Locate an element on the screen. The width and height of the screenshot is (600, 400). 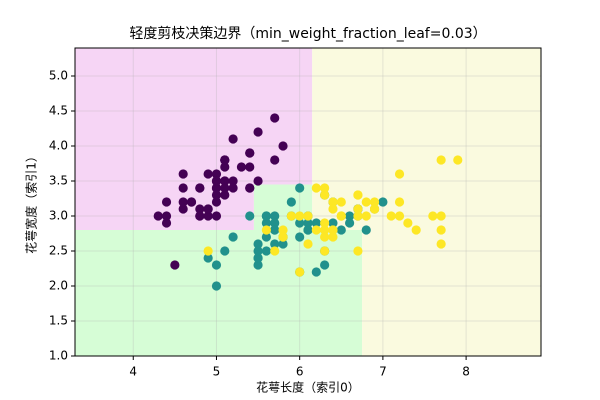
y-tick-label: 4.0 is located at coordinates (58, 146).